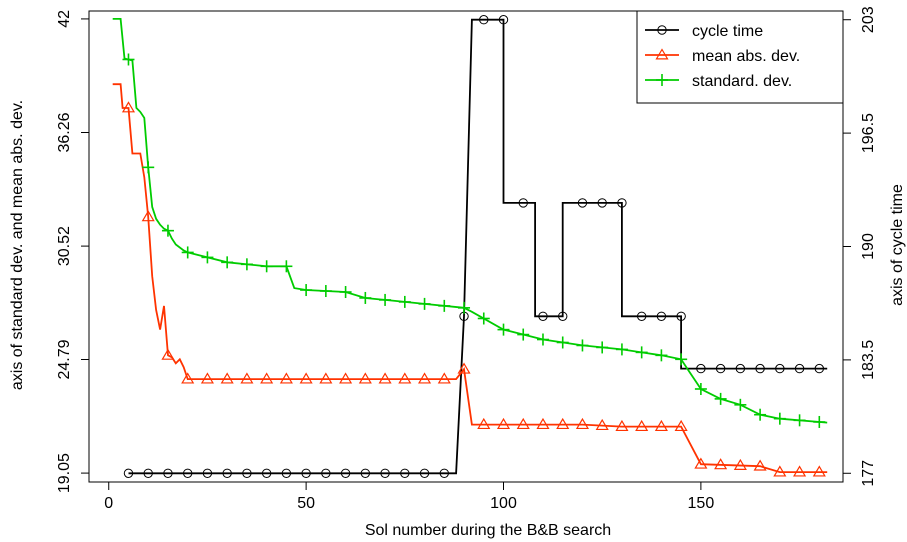 This screenshot has width=907, height=542. Describe the element at coordinates (868, 19) in the screenshot. I see `y-right-tick-label: 203` at that location.